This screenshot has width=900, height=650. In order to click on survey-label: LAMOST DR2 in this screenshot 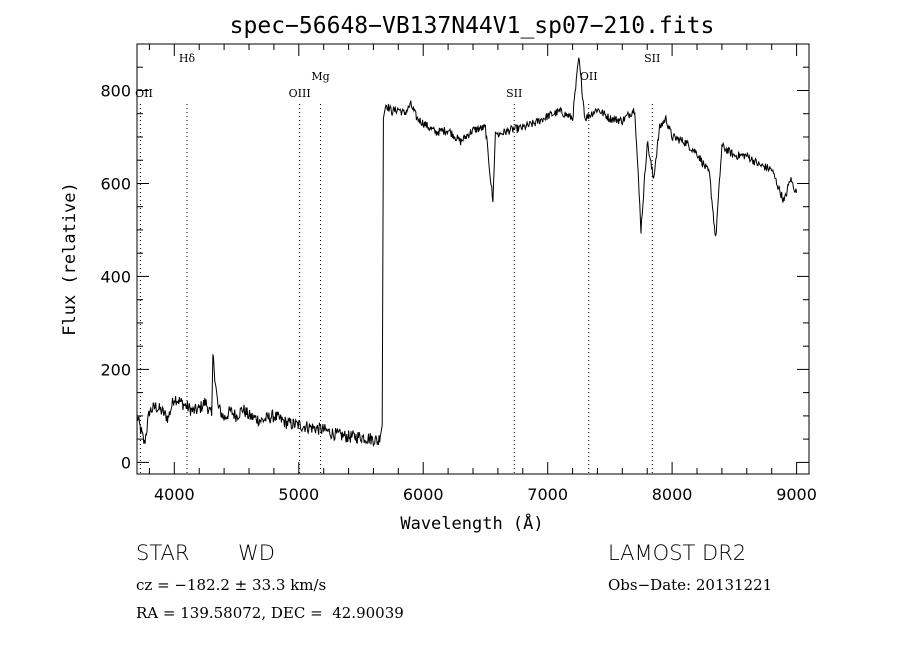, I will do `click(677, 553)`.